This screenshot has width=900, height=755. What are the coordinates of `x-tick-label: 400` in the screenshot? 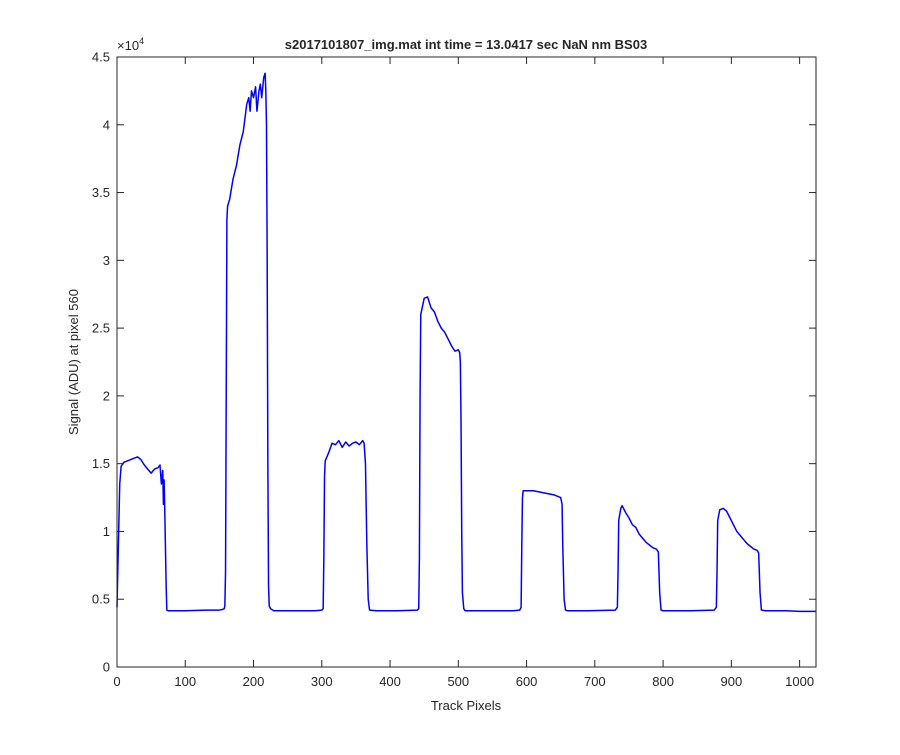 It's located at (390, 681).